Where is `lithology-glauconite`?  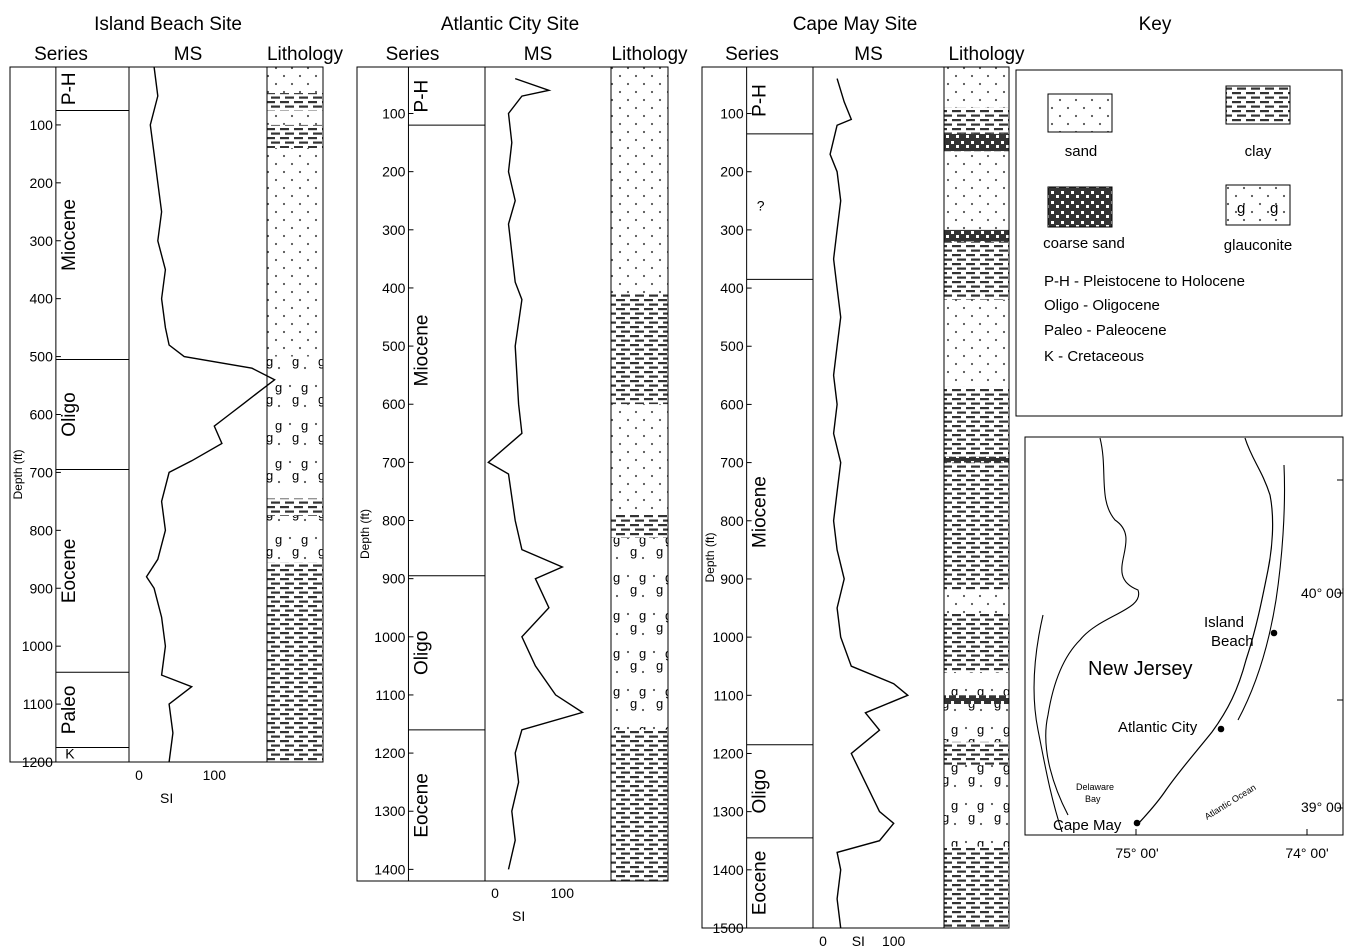
lithology-glauconite is located at coordinates (976, 806).